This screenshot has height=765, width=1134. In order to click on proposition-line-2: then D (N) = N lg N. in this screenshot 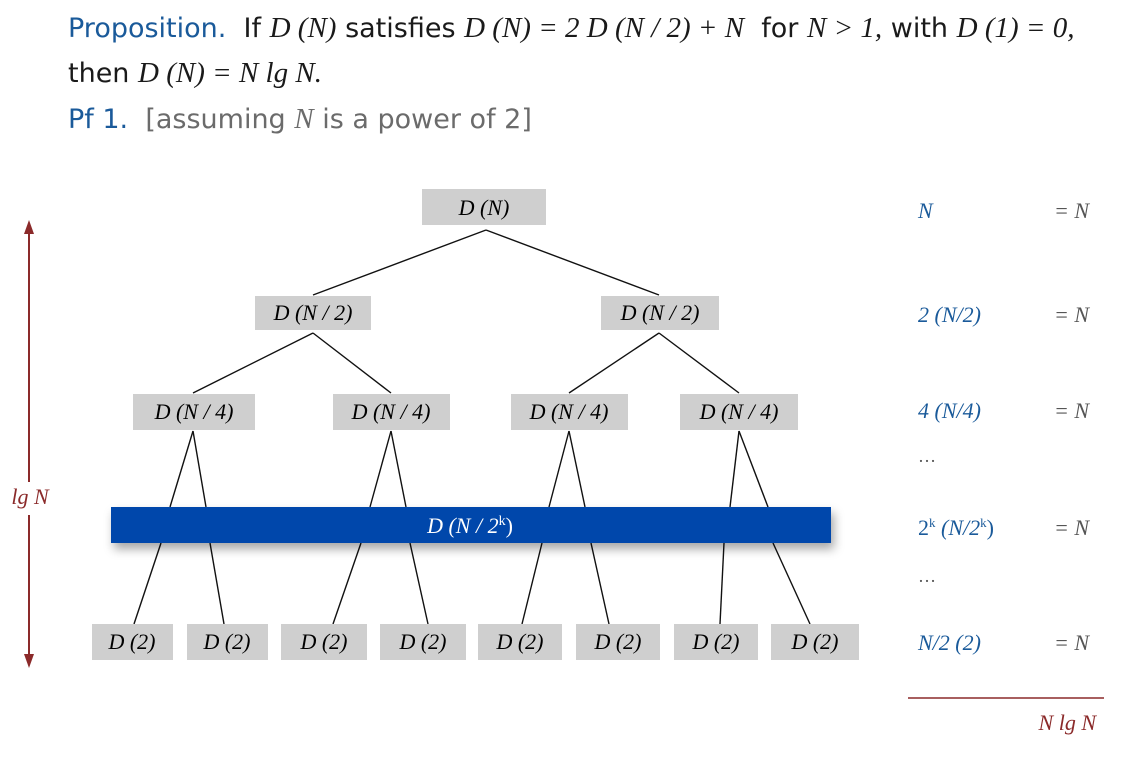, I will do `click(195, 73)`.